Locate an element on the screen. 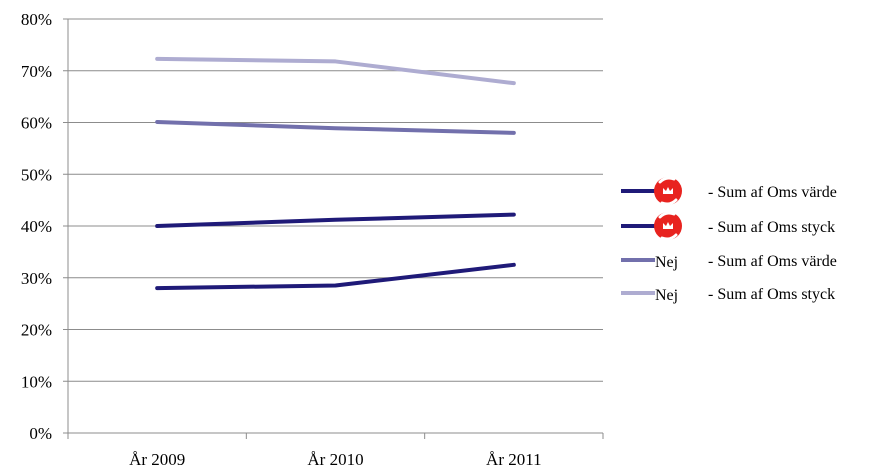 Image resolution: width=885 pixels, height=473 pixels. x-tick-label: År 2010 is located at coordinates (335, 459).